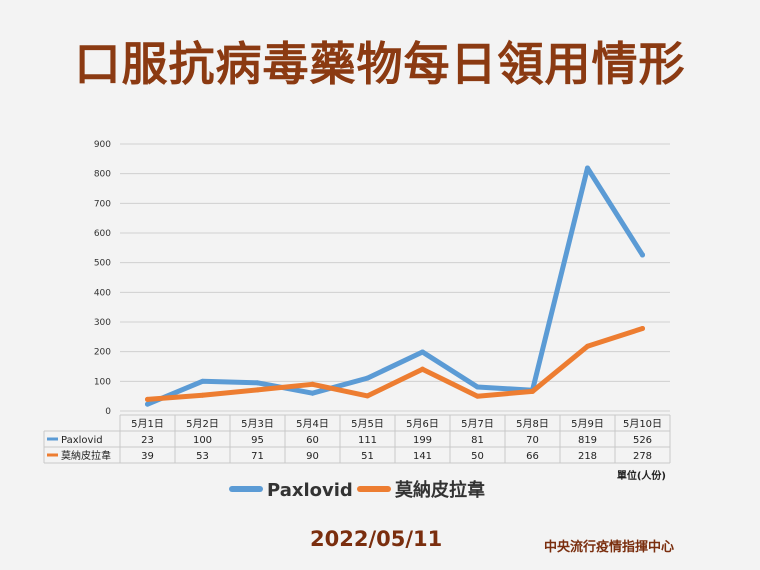  Describe the element at coordinates (422, 440) in the screenshot. I see `data-label: 199` at that location.